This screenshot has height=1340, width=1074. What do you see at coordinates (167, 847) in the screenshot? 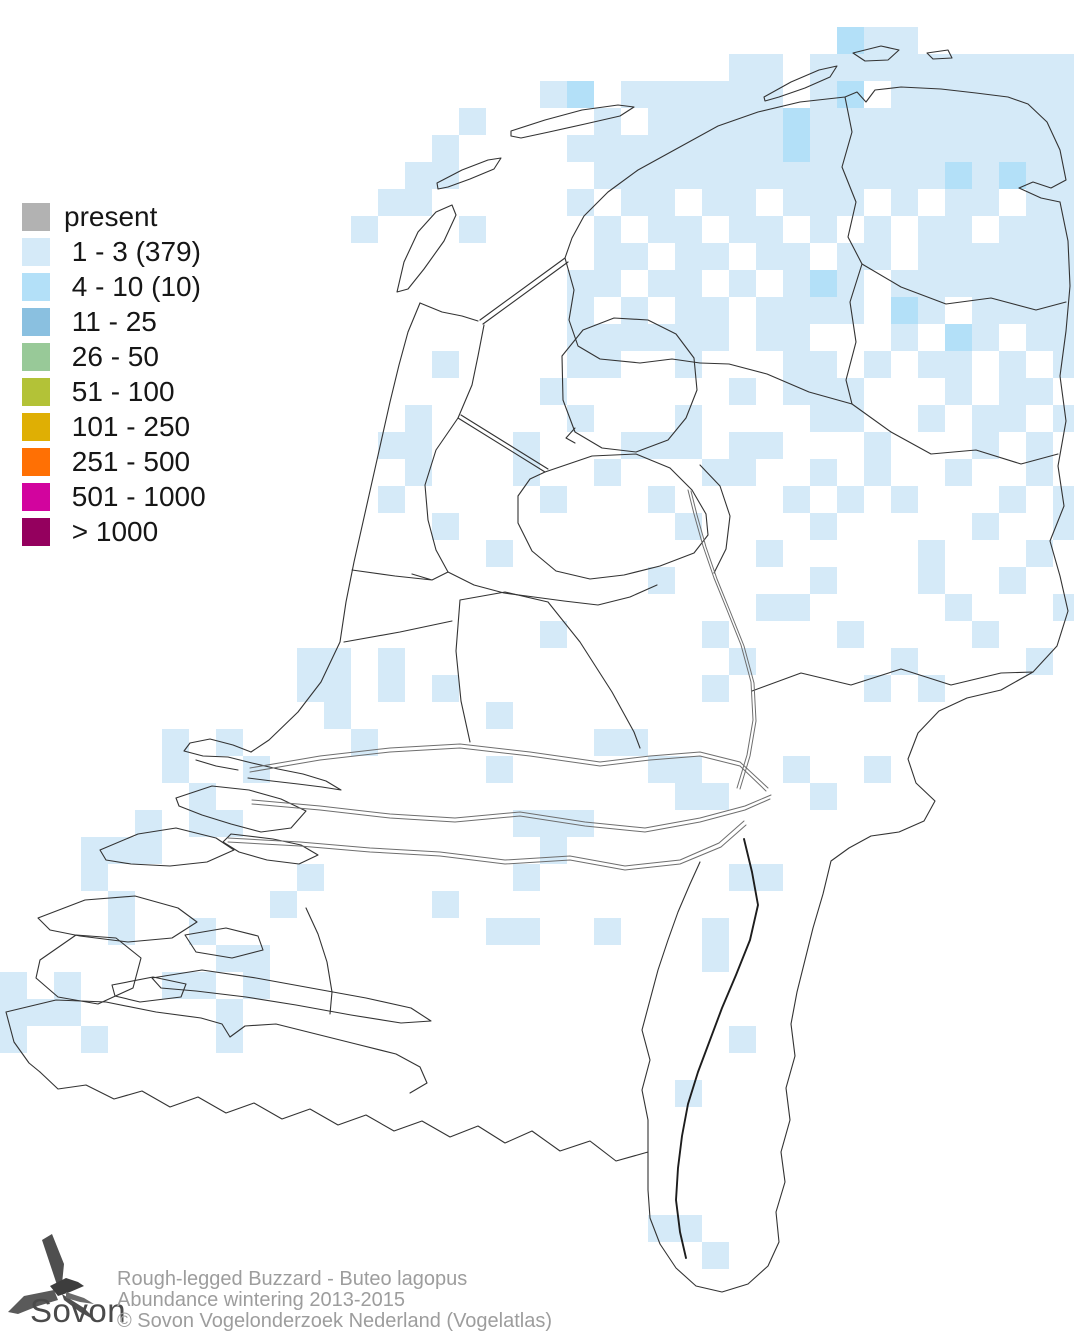
I see `goeree` at bounding box center [167, 847].